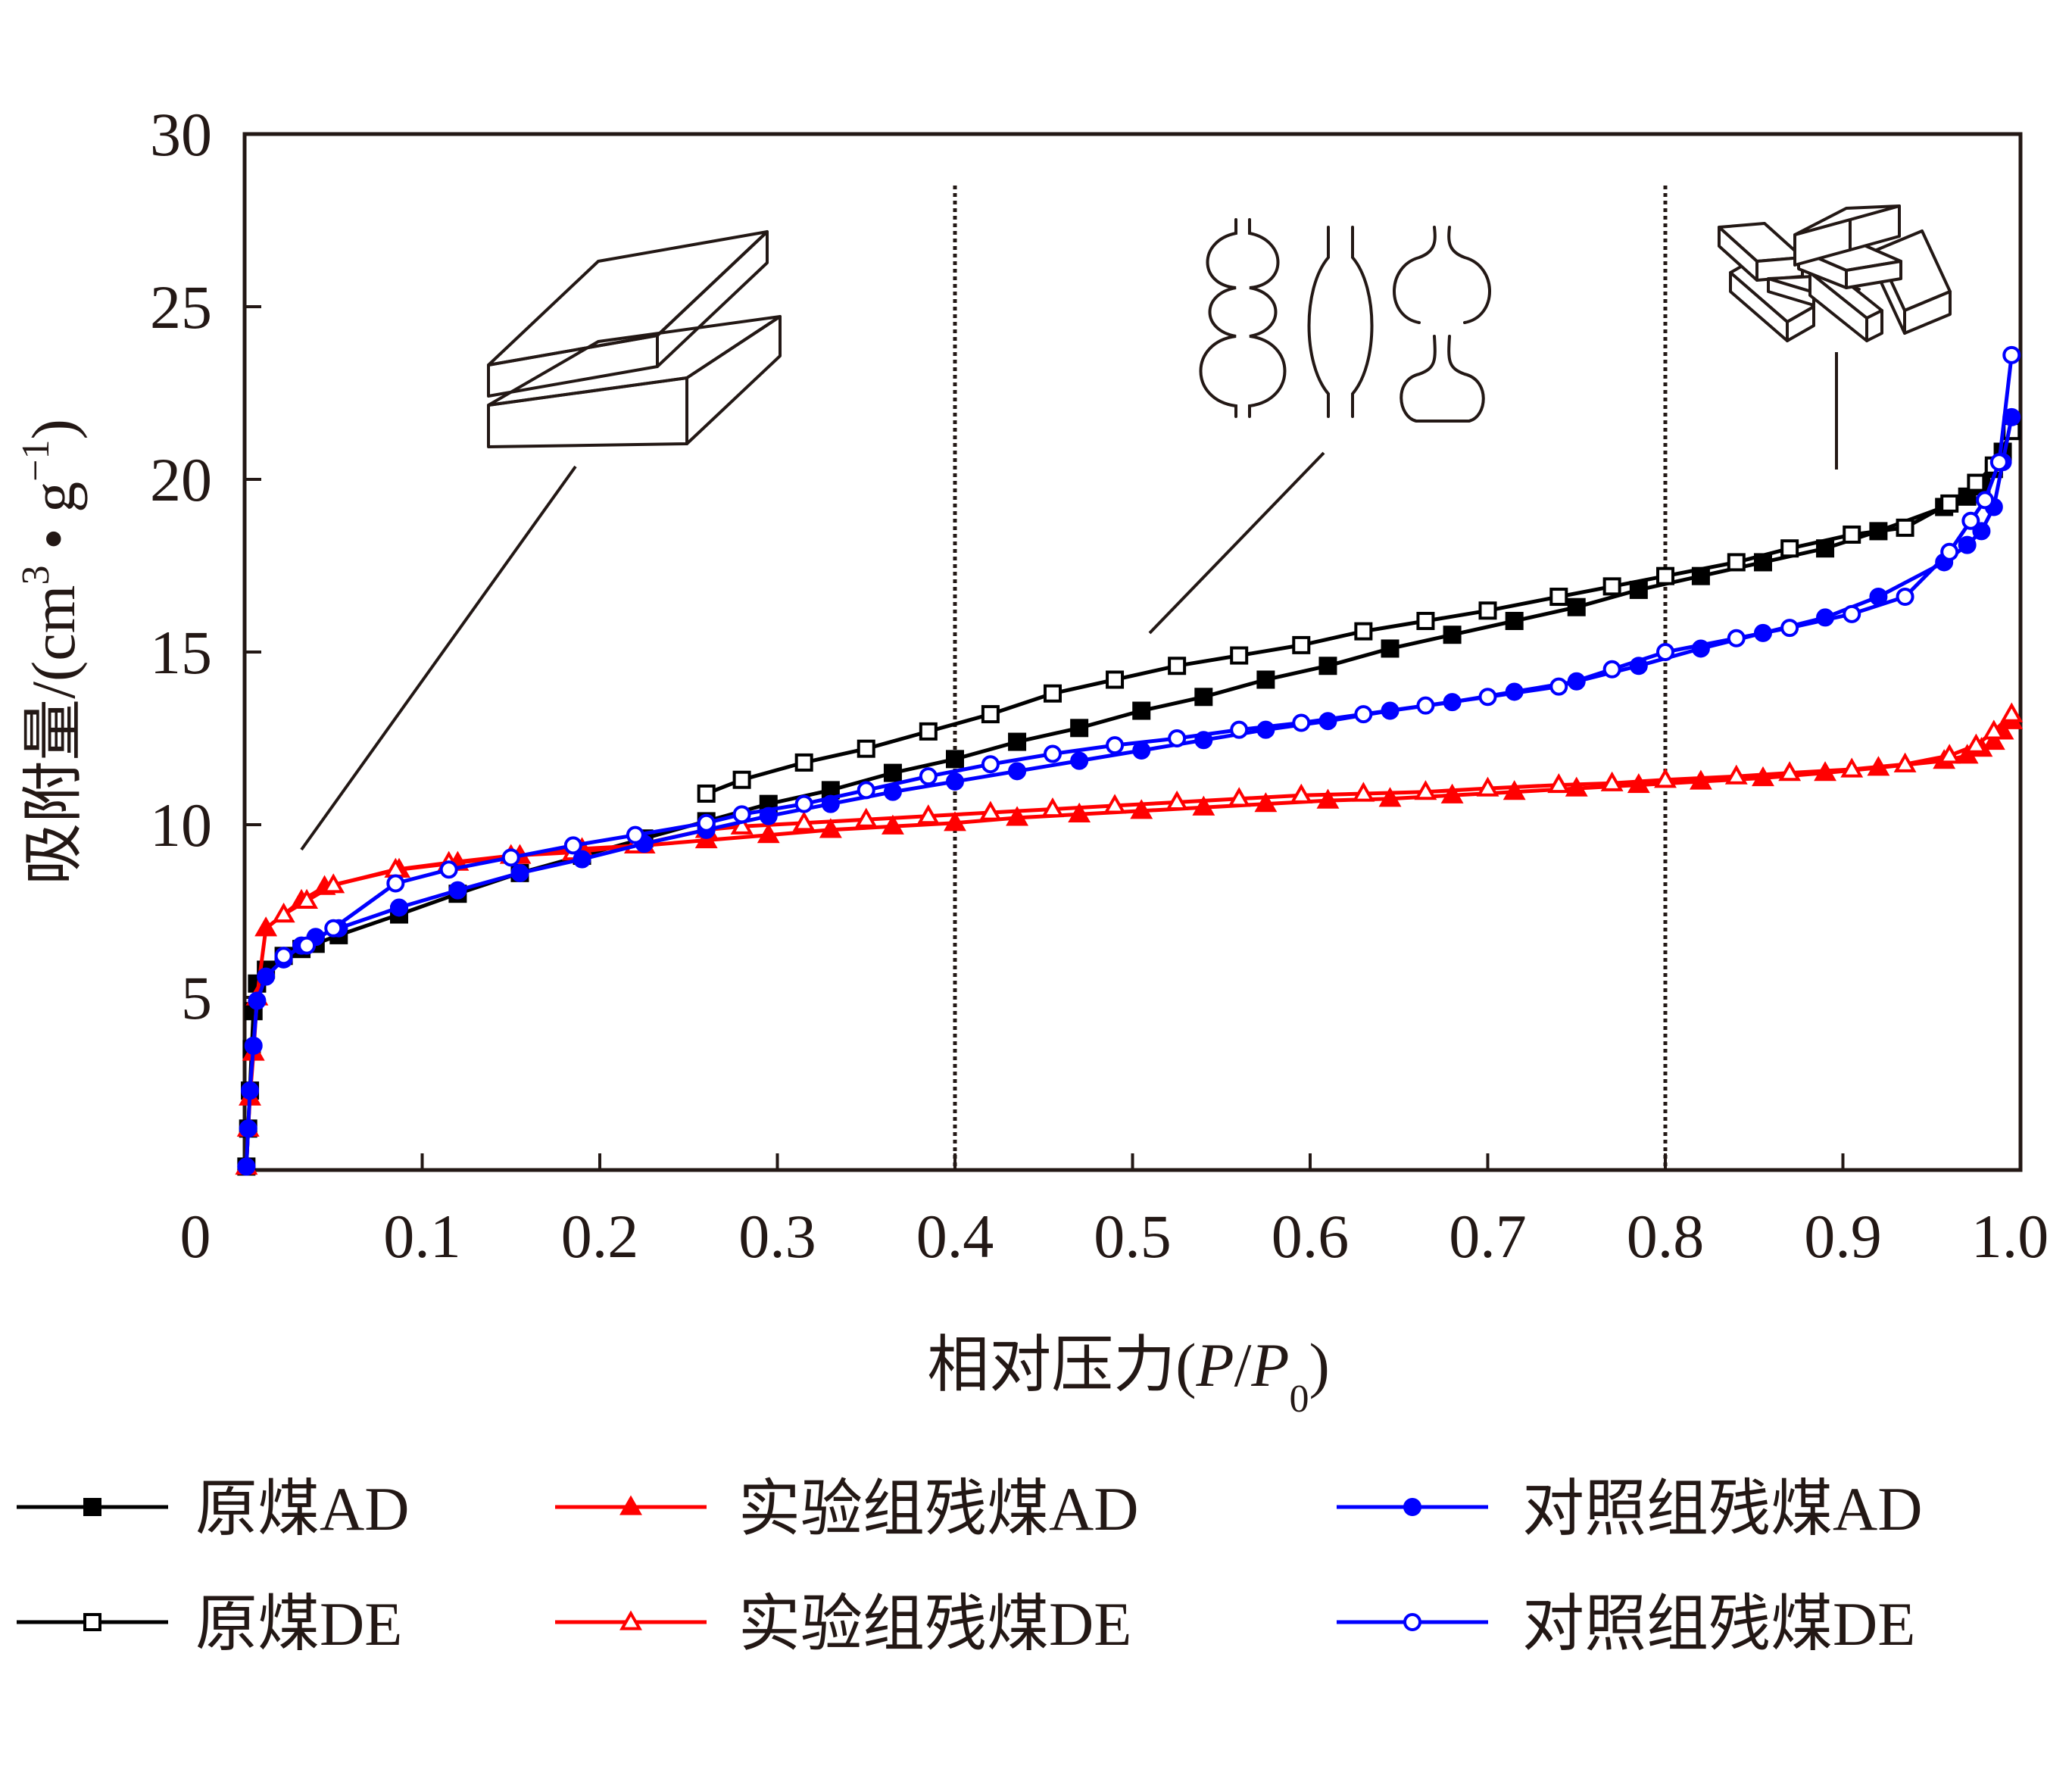 The width and height of the screenshot is (2072, 1766). I want to click on plate-stack-pore-illustration, so click(1835, 273).